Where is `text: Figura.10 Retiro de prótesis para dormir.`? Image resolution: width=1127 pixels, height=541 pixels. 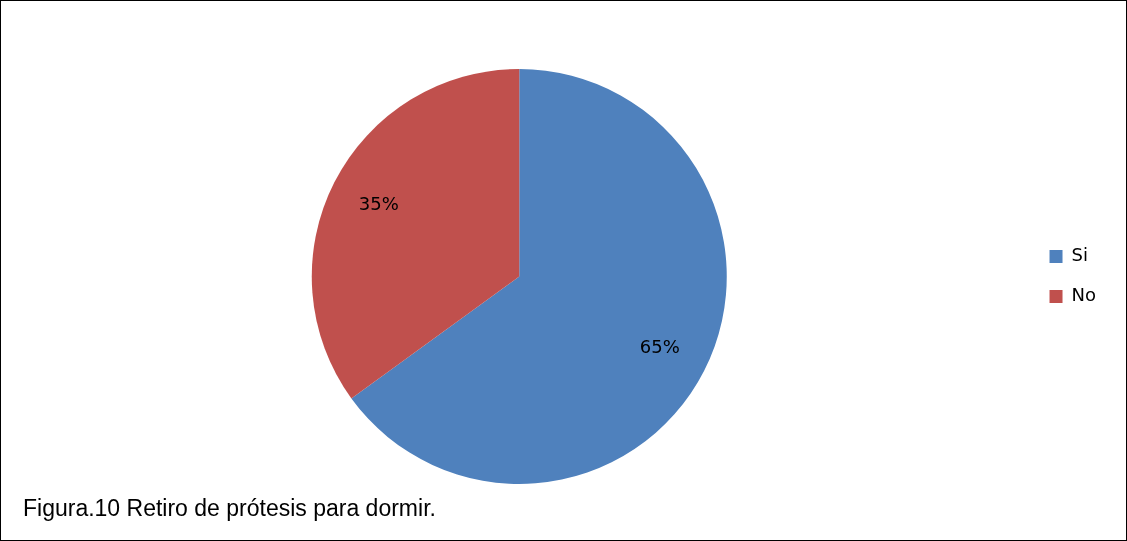
text: Figura.10 Retiro de prótesis para dormir. is located at coordinates (229, 508).